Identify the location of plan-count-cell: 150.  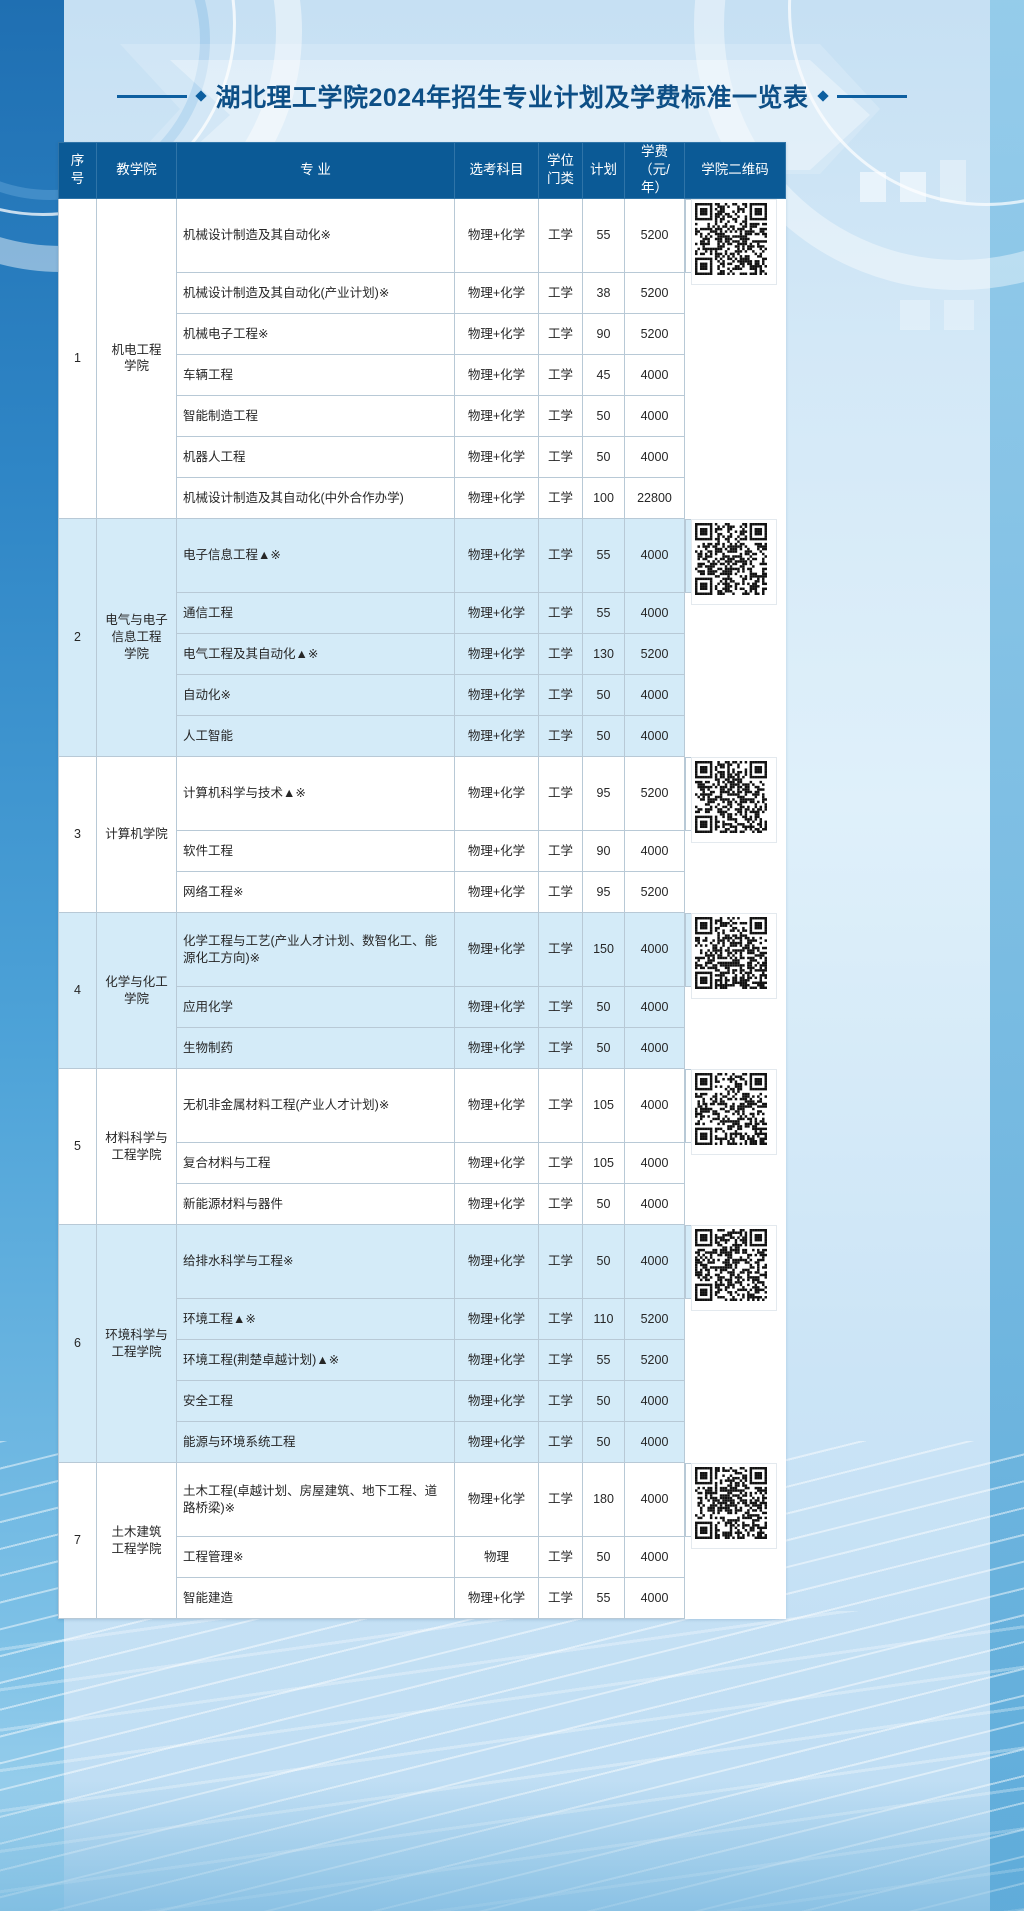
(603, 950).